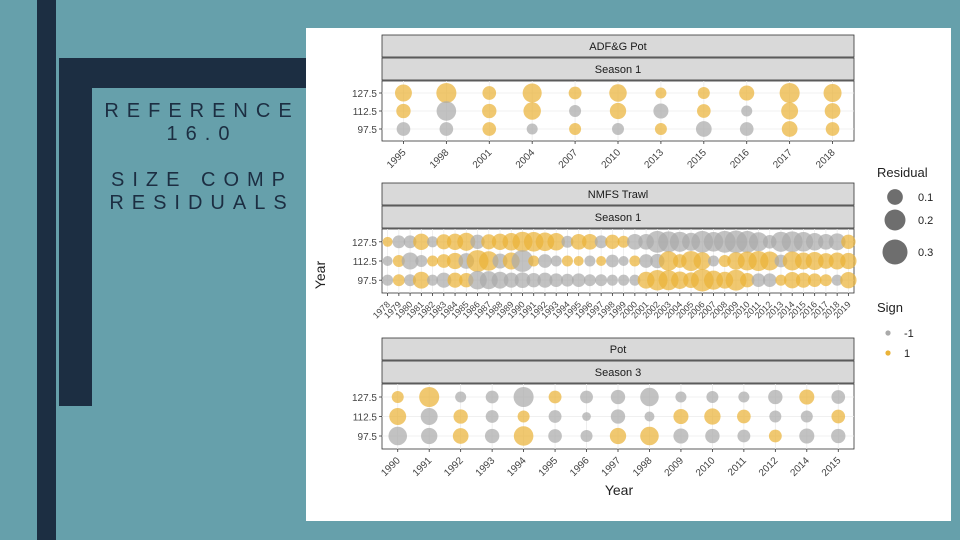  Describe the element at coordinates (740, 159) in the screenshot. I see `panel-1-xtick-label: 2016` at that location.